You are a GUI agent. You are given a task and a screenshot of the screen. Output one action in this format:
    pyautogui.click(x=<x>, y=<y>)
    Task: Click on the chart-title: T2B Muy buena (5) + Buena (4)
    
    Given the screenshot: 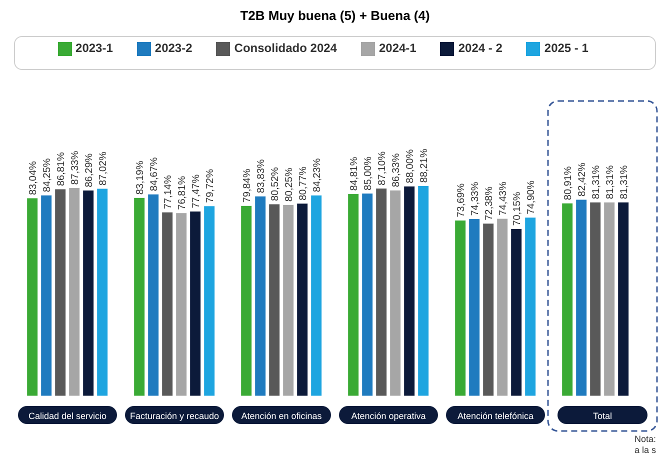 What is the action you would take?
    pyautogui.click(x=335, y=16)
    